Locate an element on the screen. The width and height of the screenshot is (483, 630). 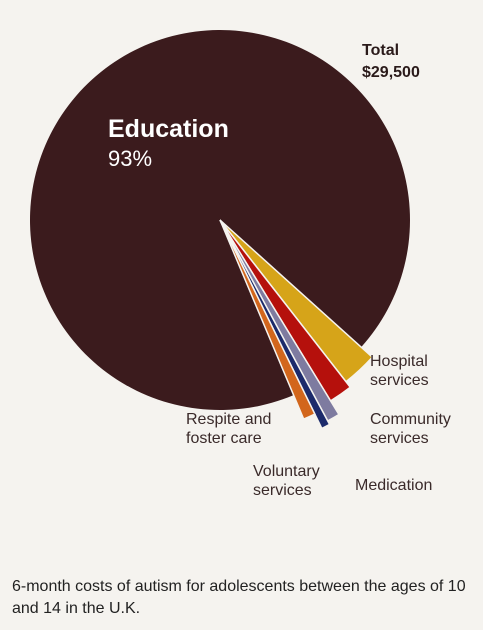
total-value: $29,500 is located at coordinates (391, 72).